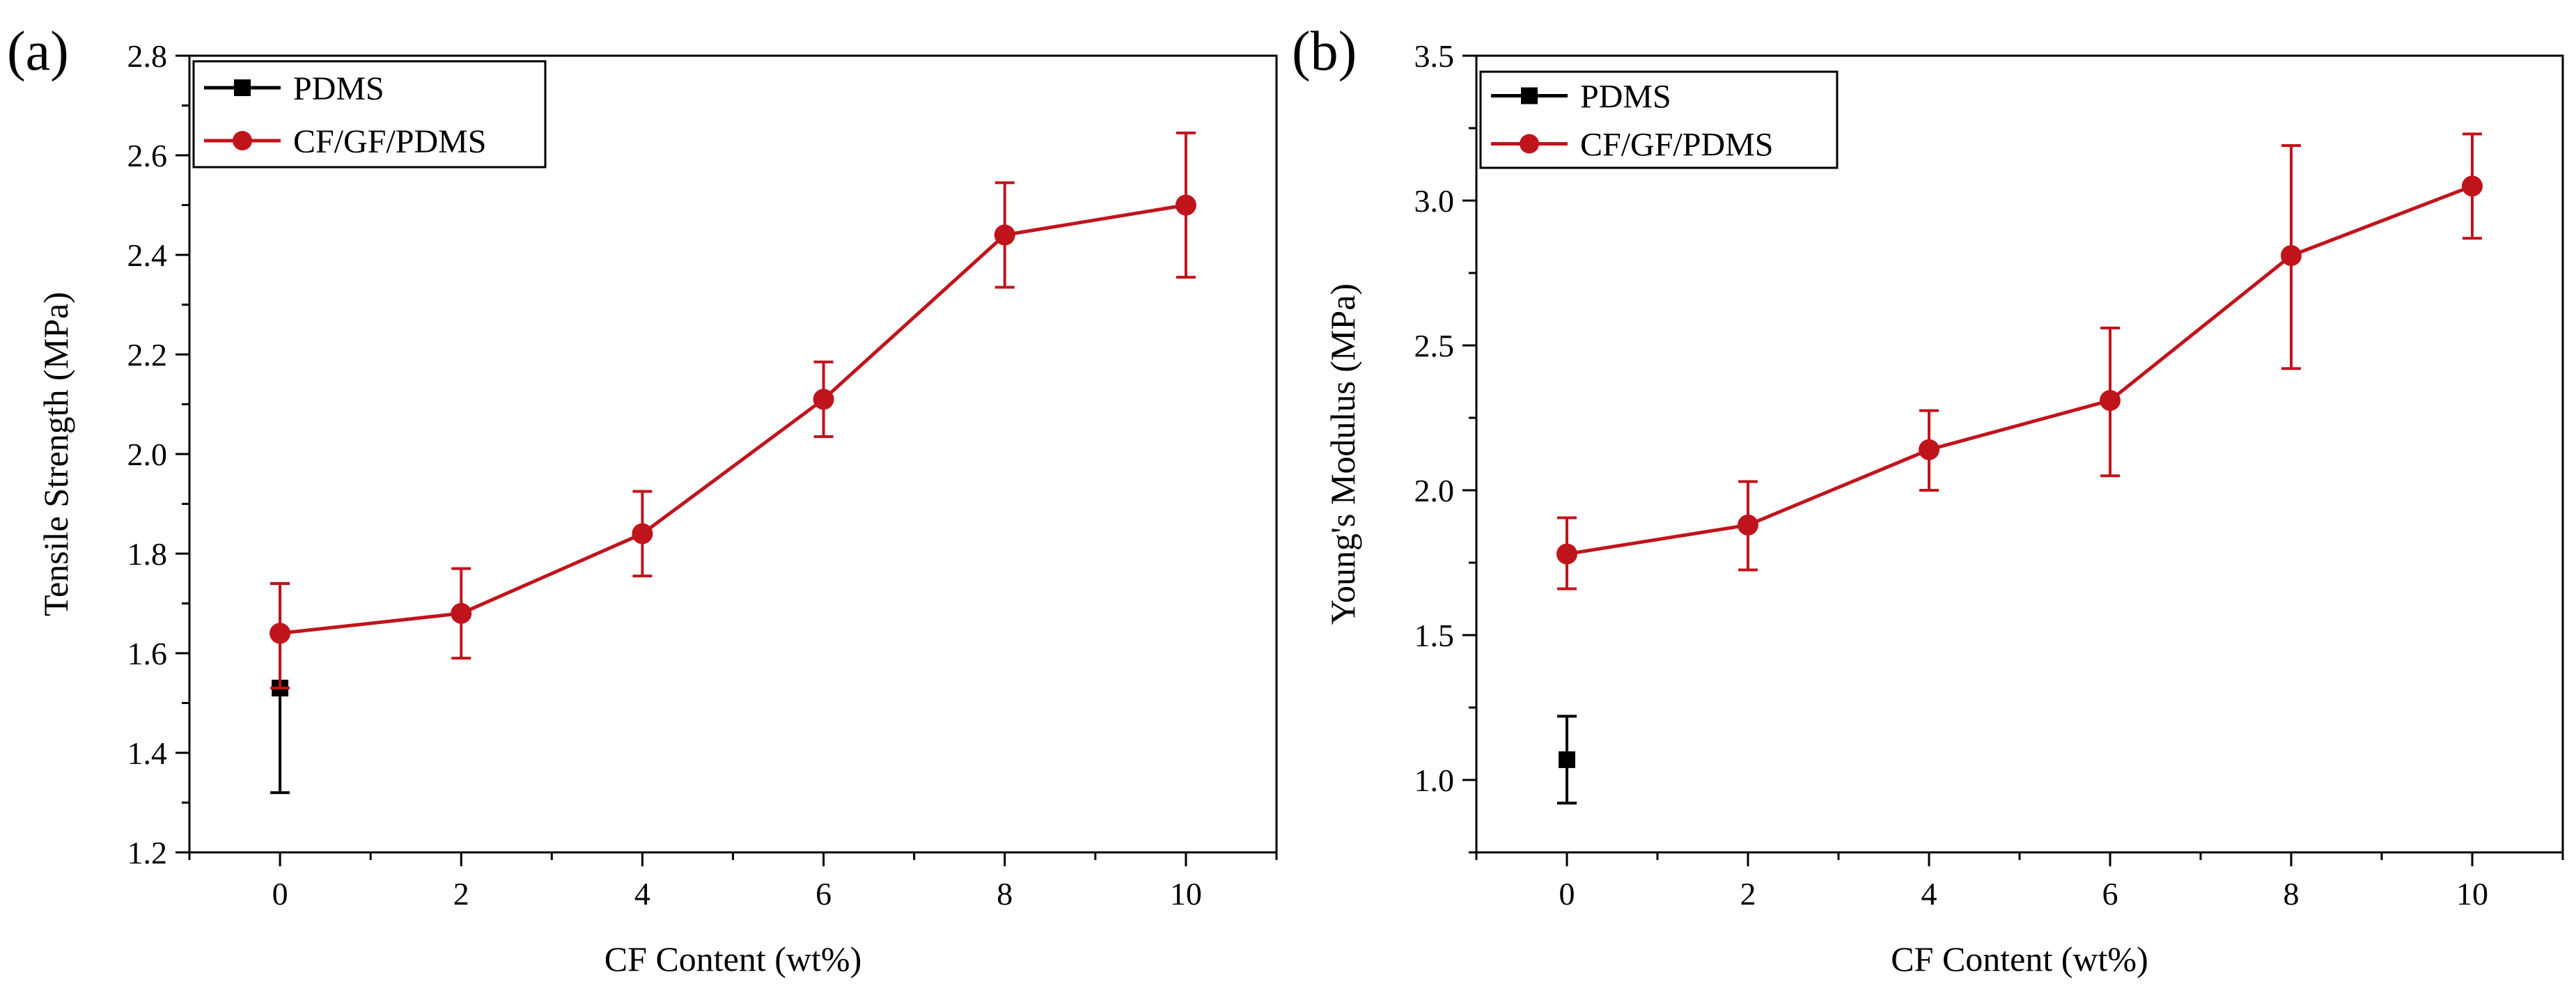  I want to click on y-tick-label: 1.0, so click(1435, 780).